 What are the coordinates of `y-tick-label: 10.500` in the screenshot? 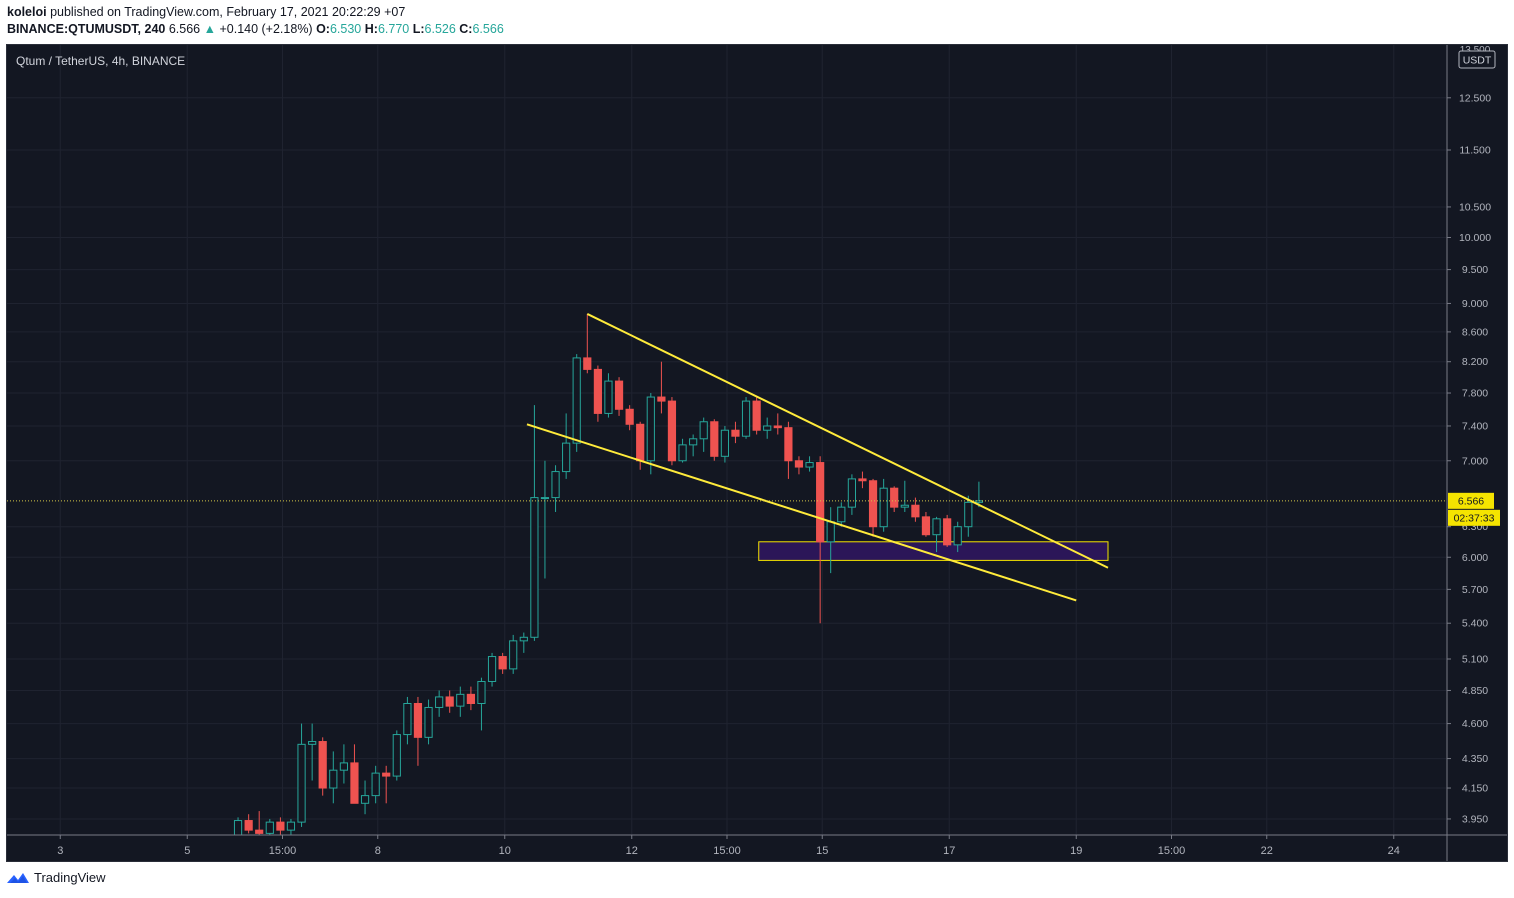 It's located at (1475, 207).